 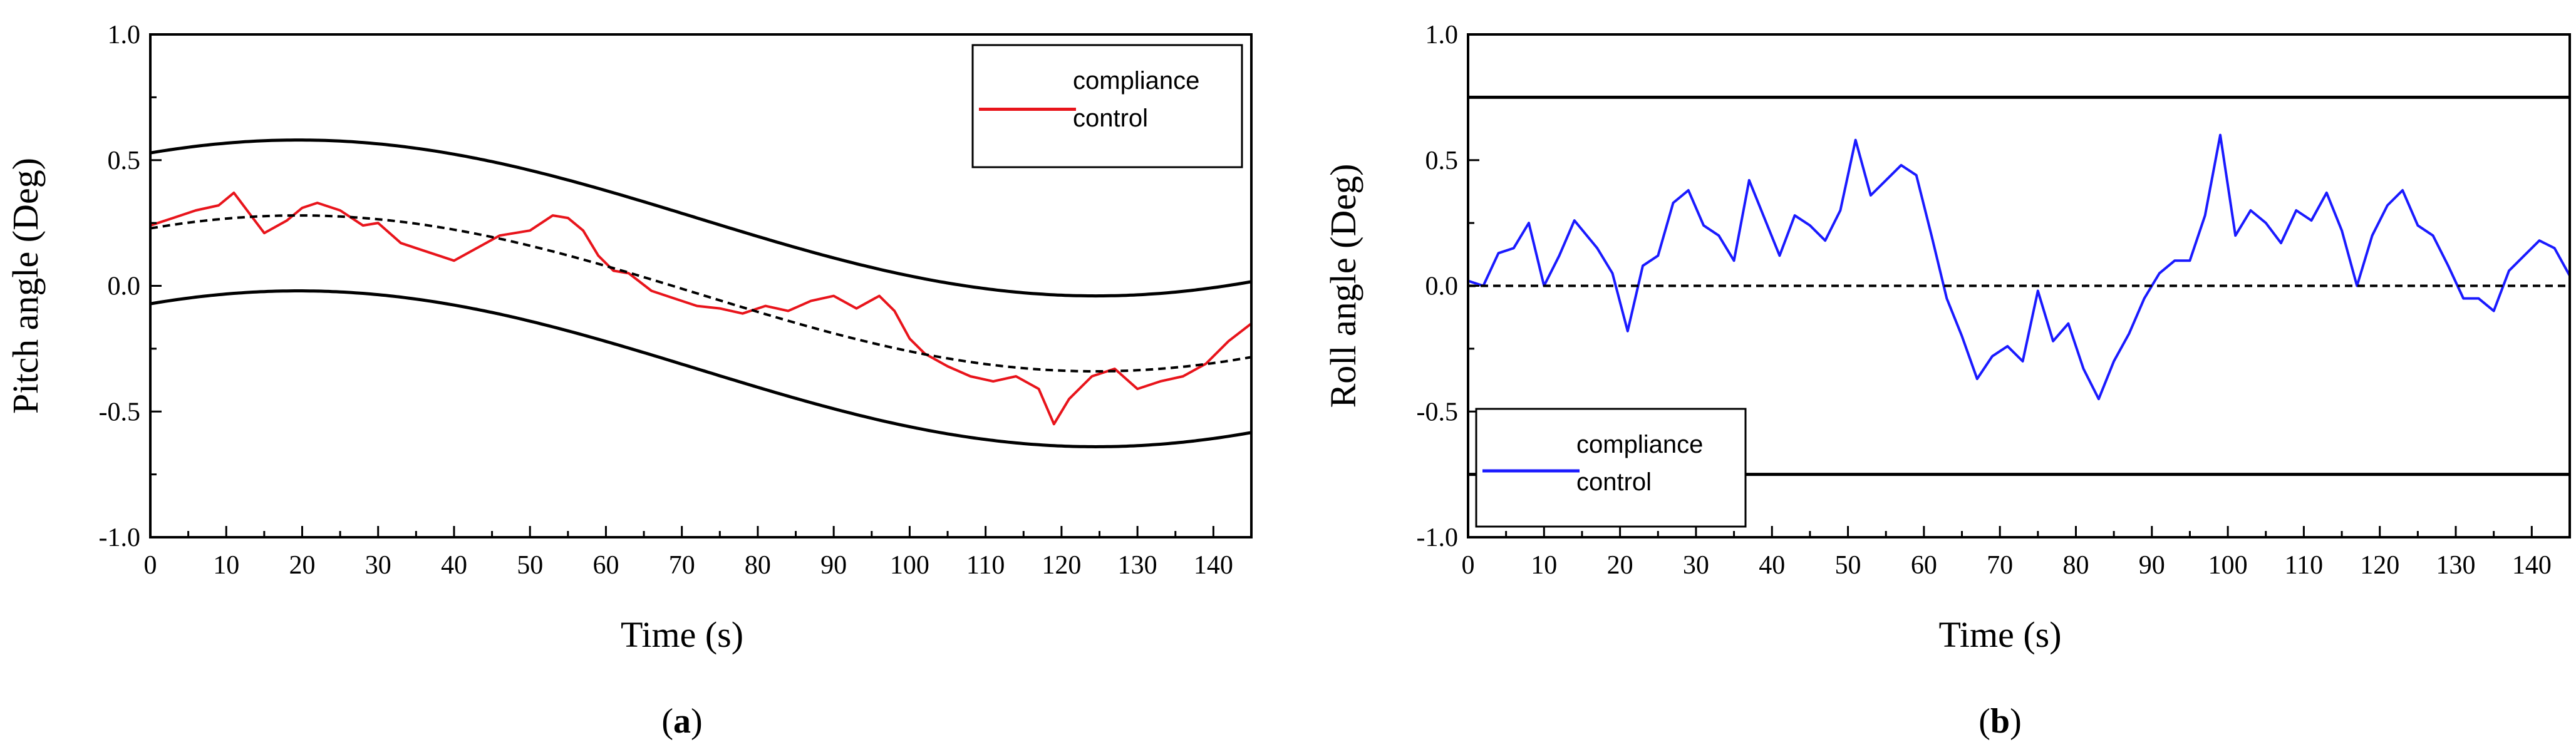 I want to click on y-axis-title: Roll angle (Deg), so click(x=1343, y=286).